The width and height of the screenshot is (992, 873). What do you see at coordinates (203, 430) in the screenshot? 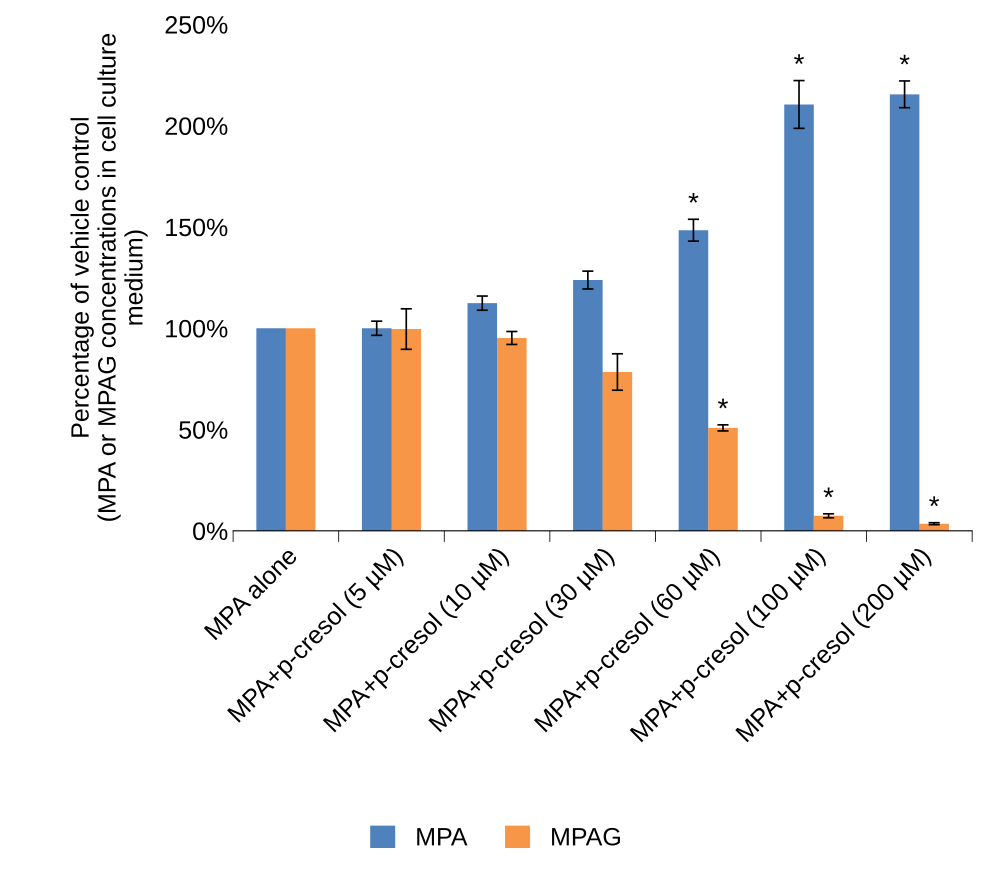
I see `y-tick-label: 50%` at bounding box center [203, 430].